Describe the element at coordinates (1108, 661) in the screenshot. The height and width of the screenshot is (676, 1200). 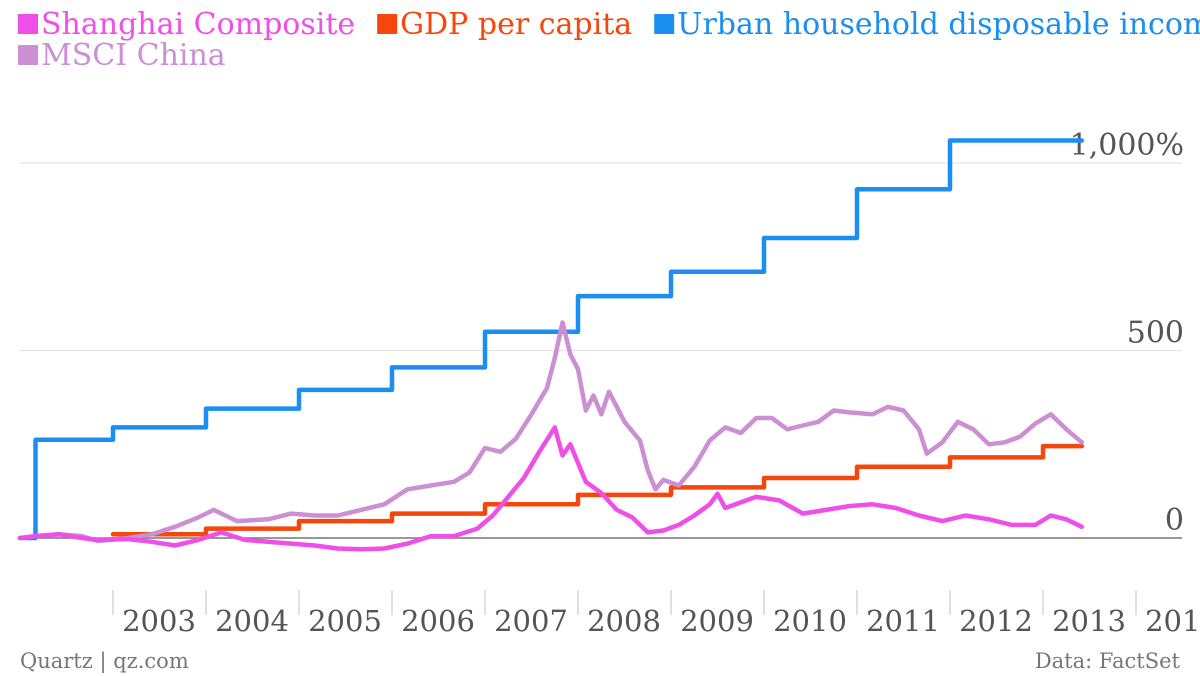
I see `source-text: Data: FactSet` at that location.